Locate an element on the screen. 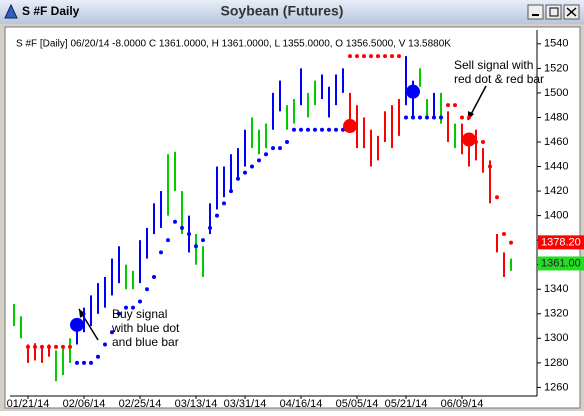 This screenshot has height=416, width=584. buy-arrowhead is located at coordinates (82, 313).